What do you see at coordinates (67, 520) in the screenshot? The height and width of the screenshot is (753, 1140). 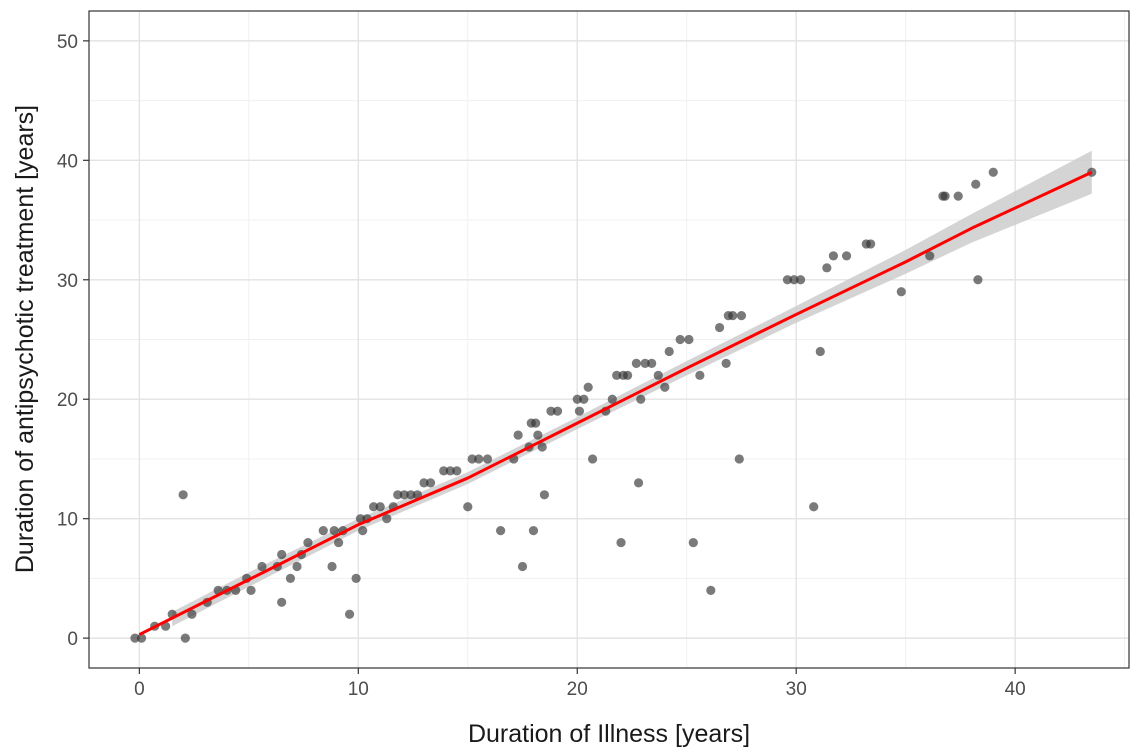 I see `y-tick-label: 10` at bounding box center [67, 520].